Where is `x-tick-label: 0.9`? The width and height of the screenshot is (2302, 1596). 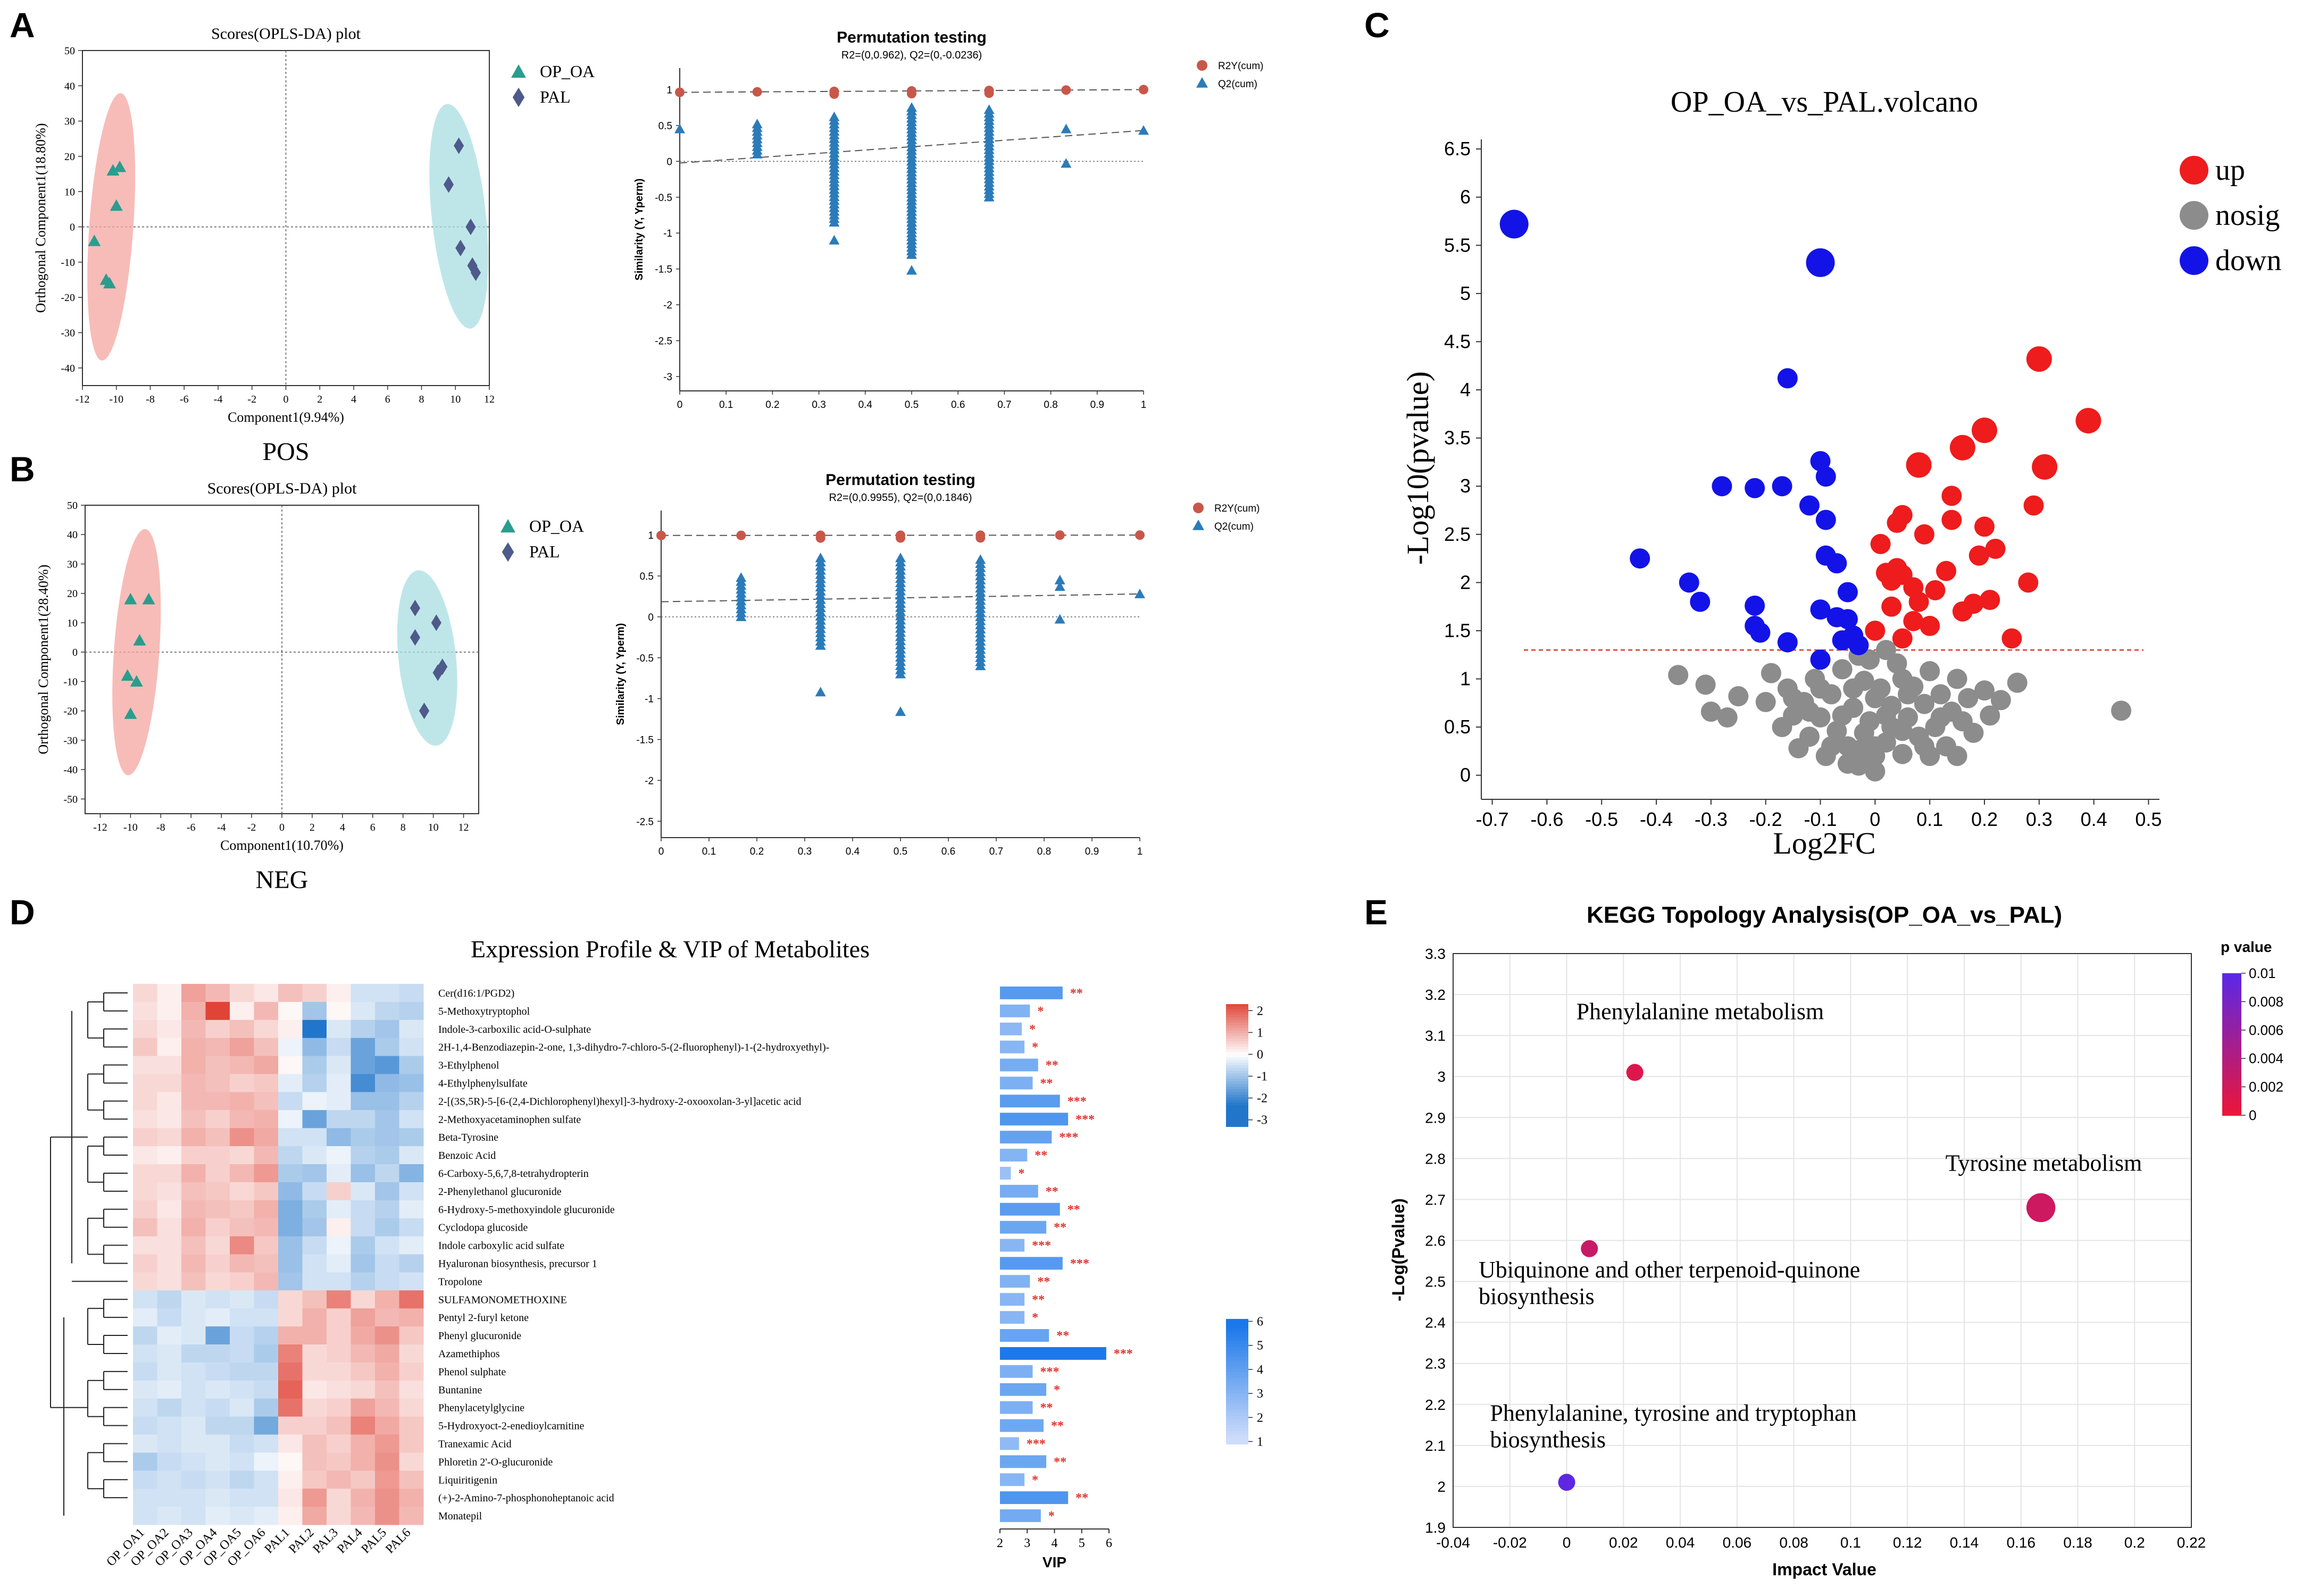 x-tick-label: 0.9 is located at coordinates (1097, 405).